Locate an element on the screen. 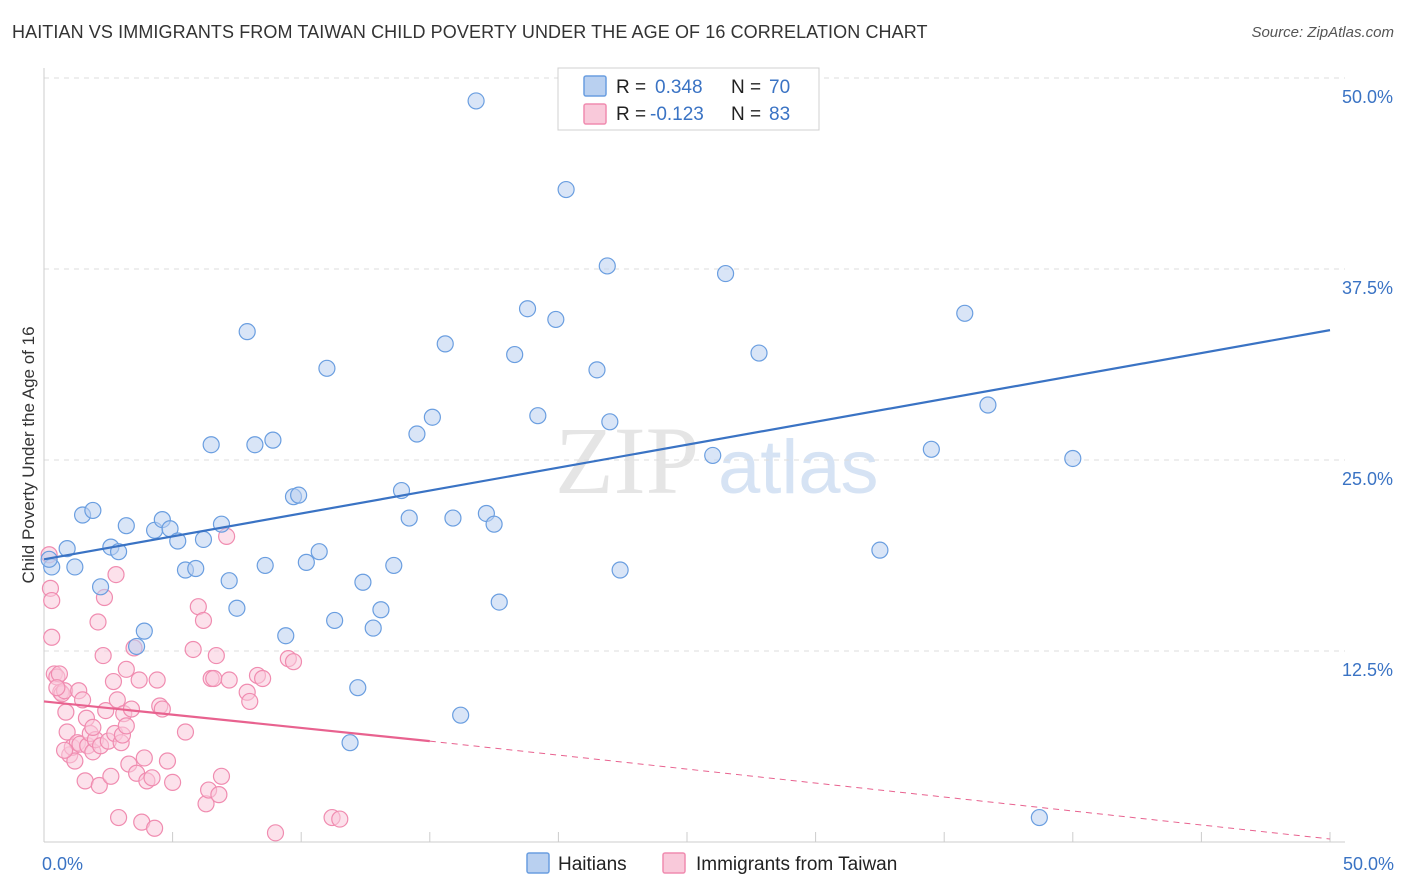 This screenshot has width=1406, height=892. legend-r-value-haitians: 0.348 is located at coordinates (679, 87).